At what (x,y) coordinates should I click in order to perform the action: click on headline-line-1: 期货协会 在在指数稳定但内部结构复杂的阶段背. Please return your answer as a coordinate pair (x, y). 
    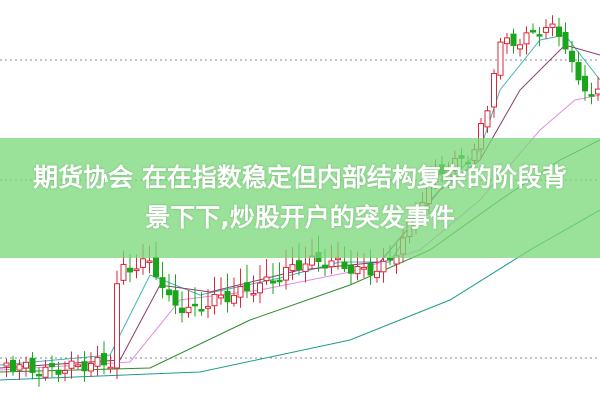
    Looking at the image, I should click on (300, 177).